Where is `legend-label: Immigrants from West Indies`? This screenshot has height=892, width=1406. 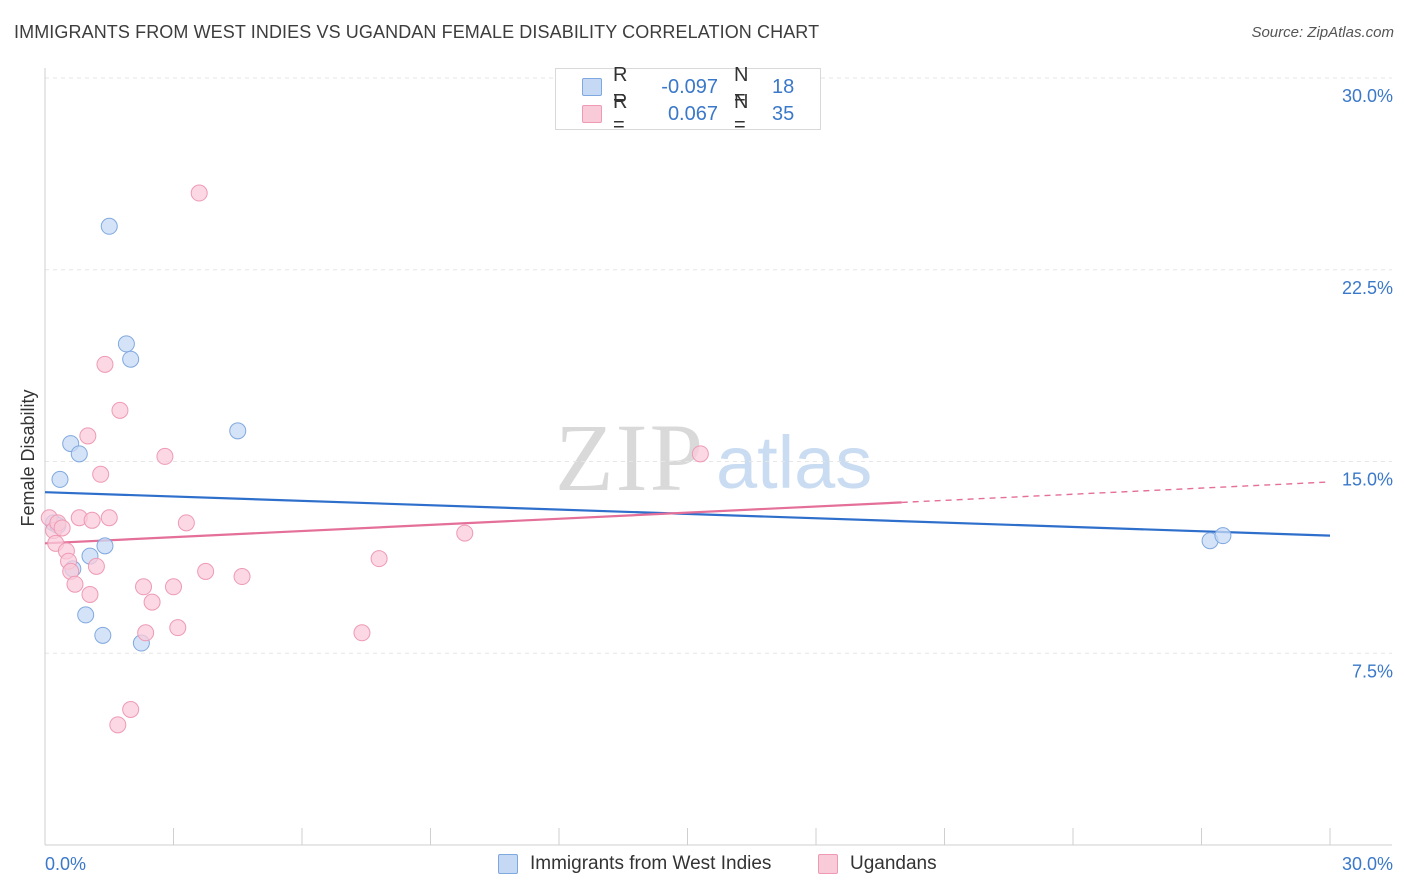
legend-label: Immigrants from West Indies is located at coordinates (651, 863).